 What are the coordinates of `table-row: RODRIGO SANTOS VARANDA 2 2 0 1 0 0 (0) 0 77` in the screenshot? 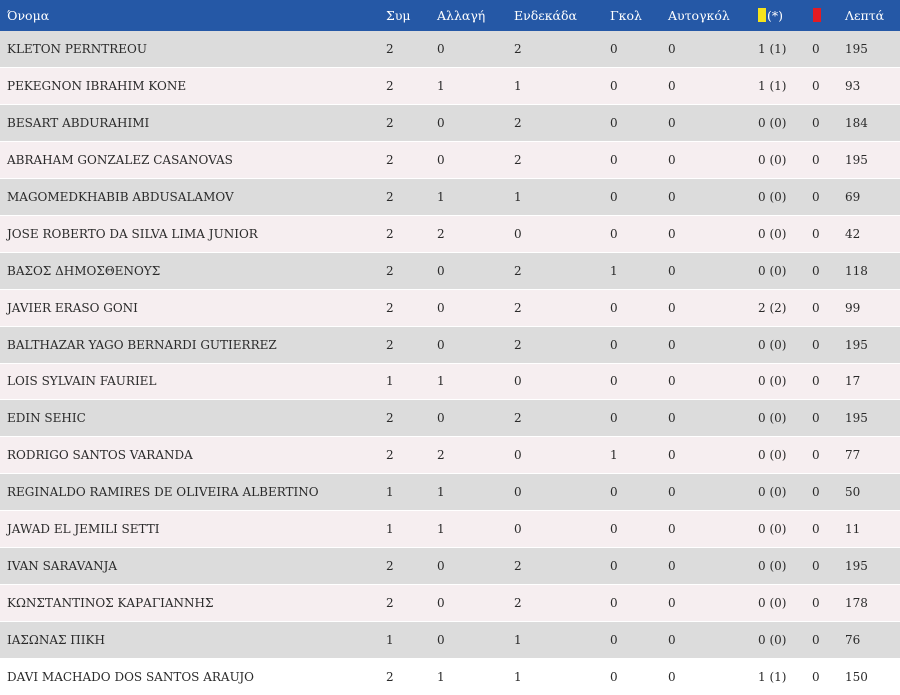 It's located at (450, 455).